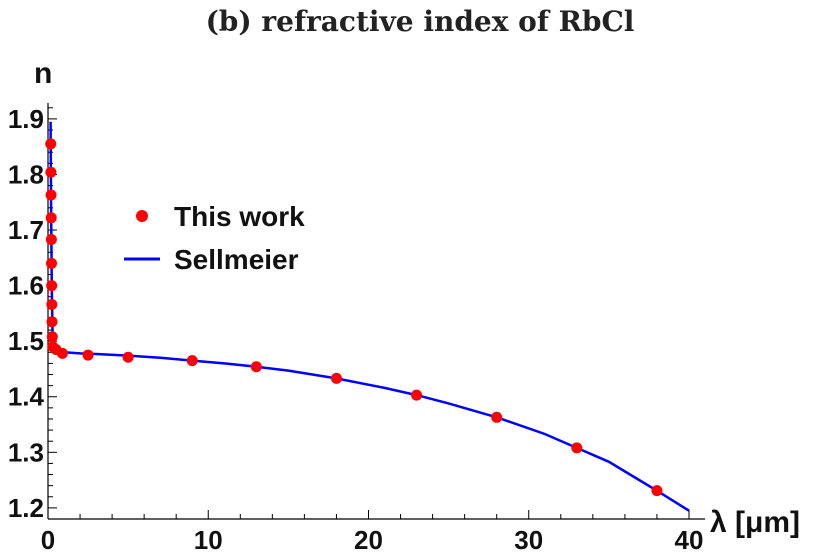 This screenshot has height=557, width=830. I want to click on legend: This work Sellmeier, so click(214, 238).